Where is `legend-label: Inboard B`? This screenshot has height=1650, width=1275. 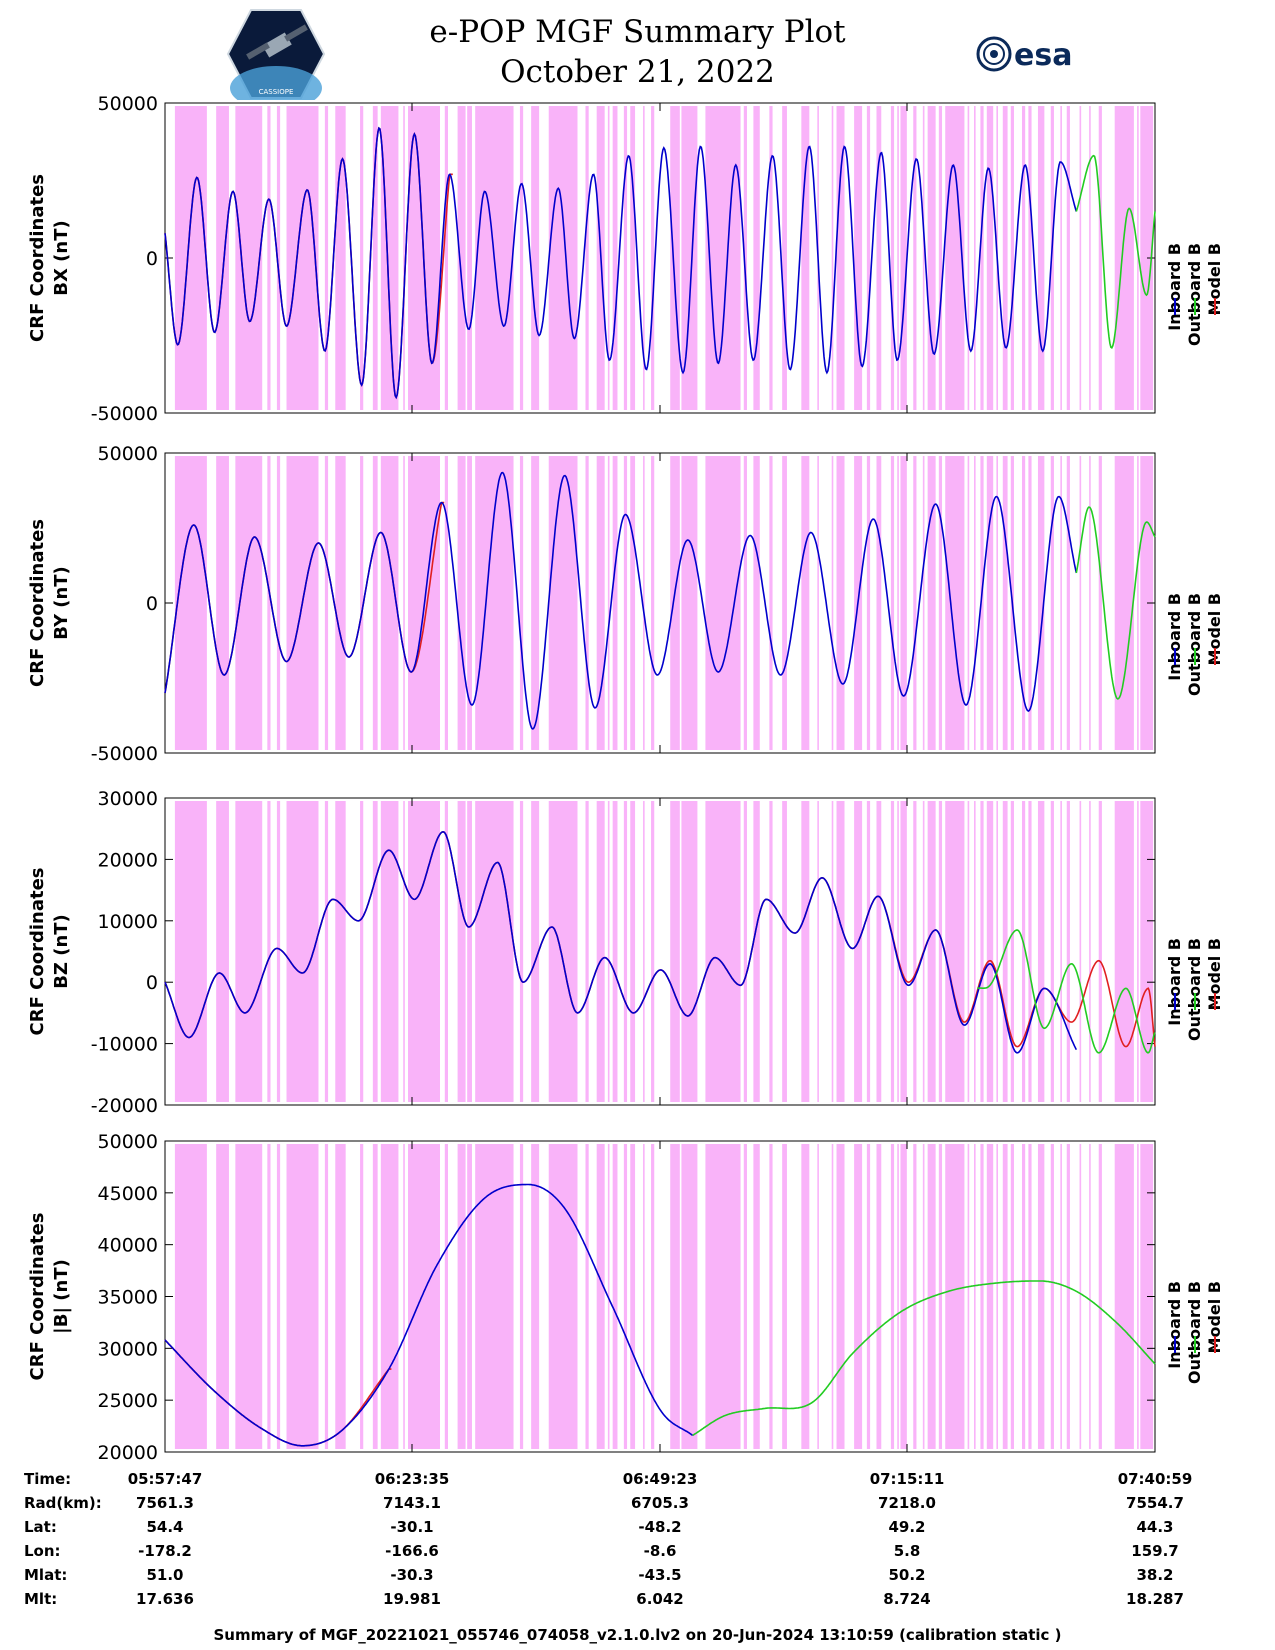
legend-label: Inboard B is located at coordinates (1174, 1325).